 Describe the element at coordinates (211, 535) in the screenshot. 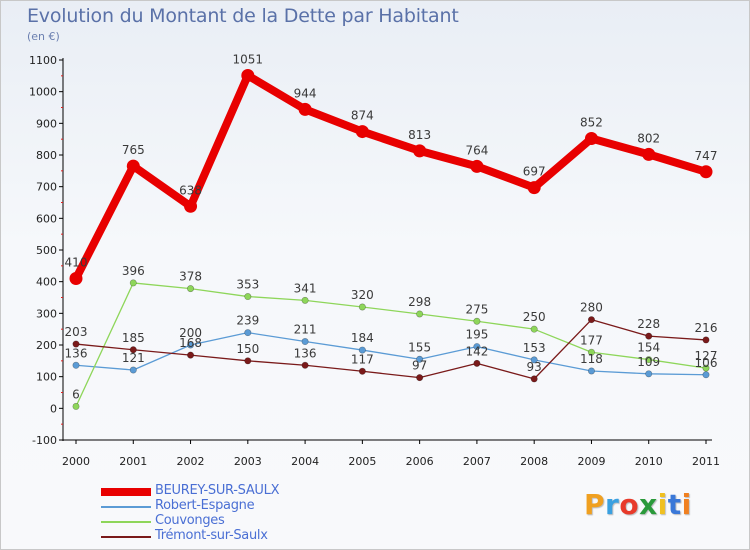

I see `legend-label: Trémont-sur-Saulx` at that location.